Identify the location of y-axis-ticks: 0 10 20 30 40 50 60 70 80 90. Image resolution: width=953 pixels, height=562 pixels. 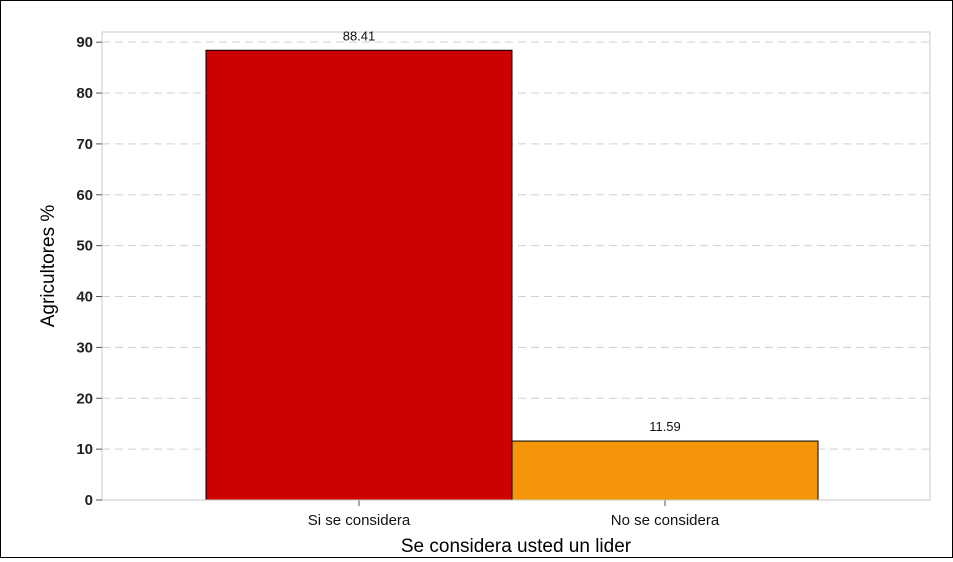
(89, 271).